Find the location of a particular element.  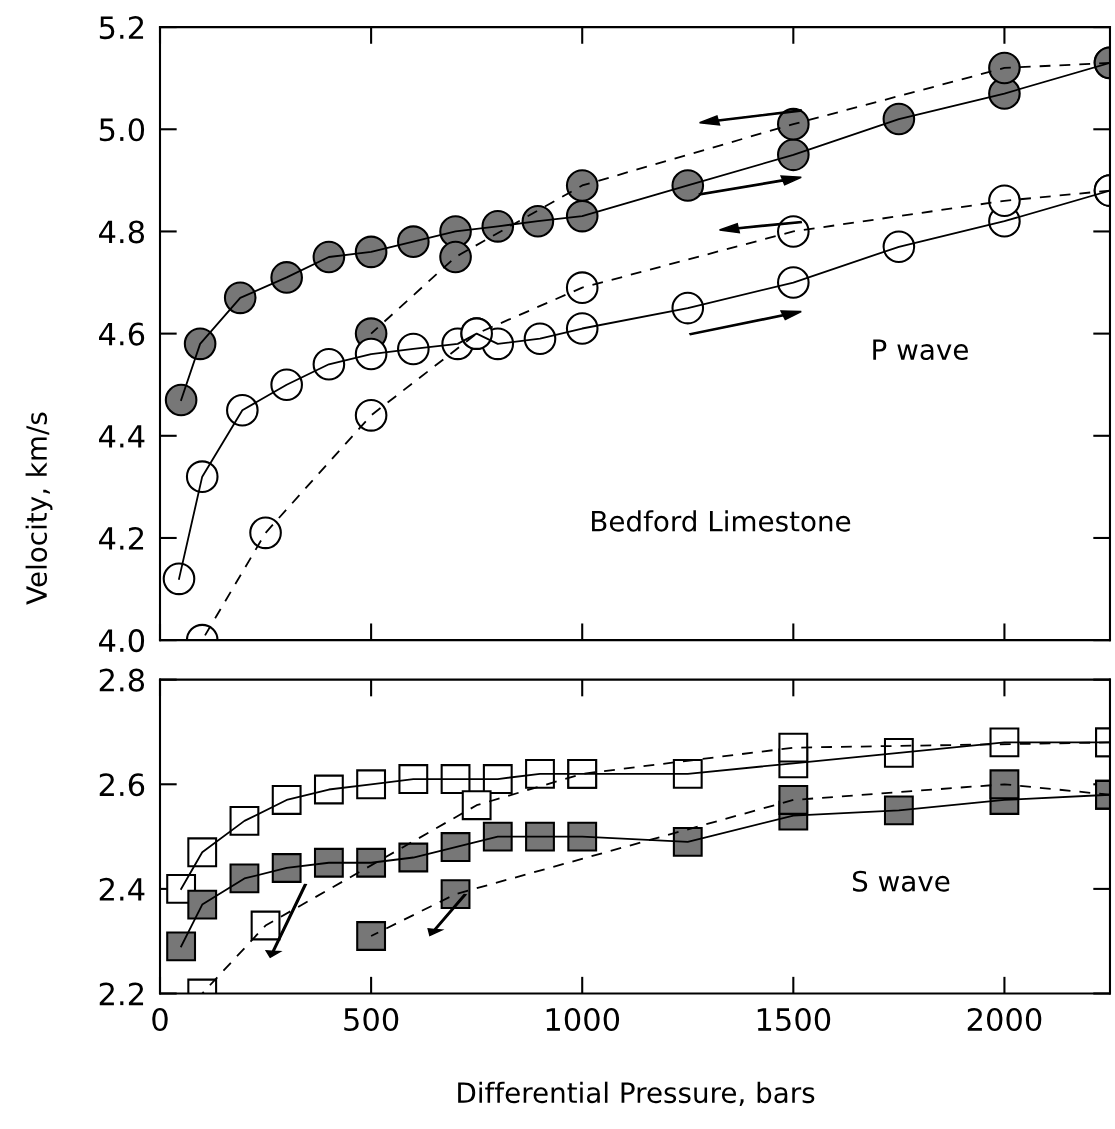

y-tick-label: 4.6 is located at coordinates (122, 334).